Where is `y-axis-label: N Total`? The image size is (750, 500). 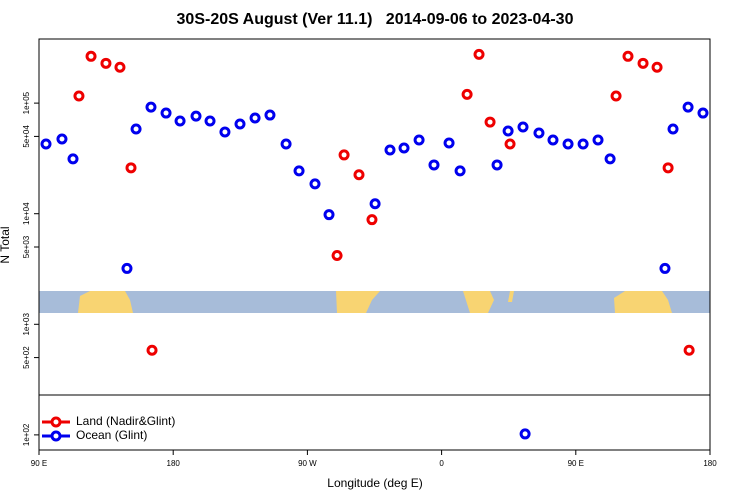
y-axis-label: N Total is located at coordinates (6, 244).